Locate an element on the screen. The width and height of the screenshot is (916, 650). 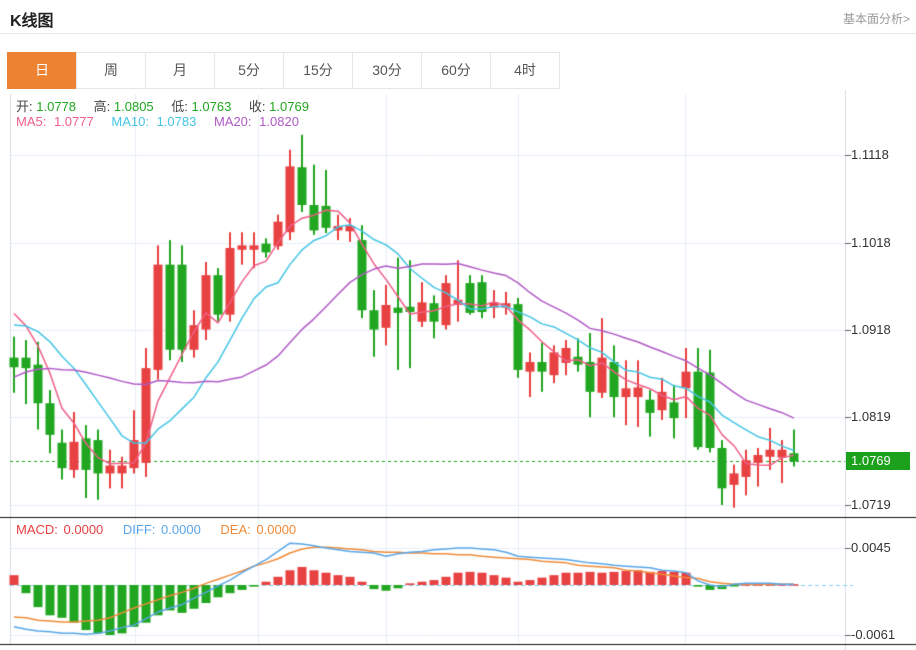
tab-week: 周 is located at coordinates (111, 70).